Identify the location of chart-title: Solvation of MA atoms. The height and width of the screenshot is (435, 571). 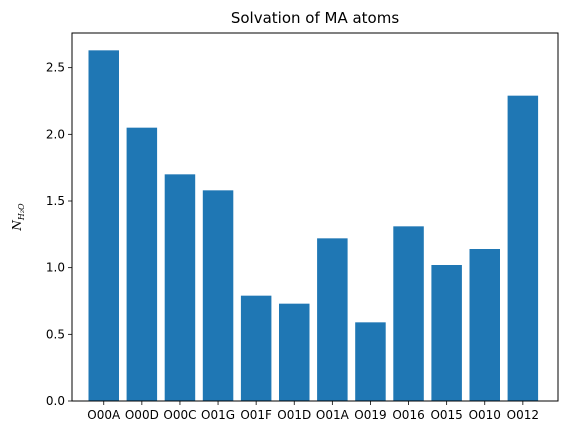
(315, 18).